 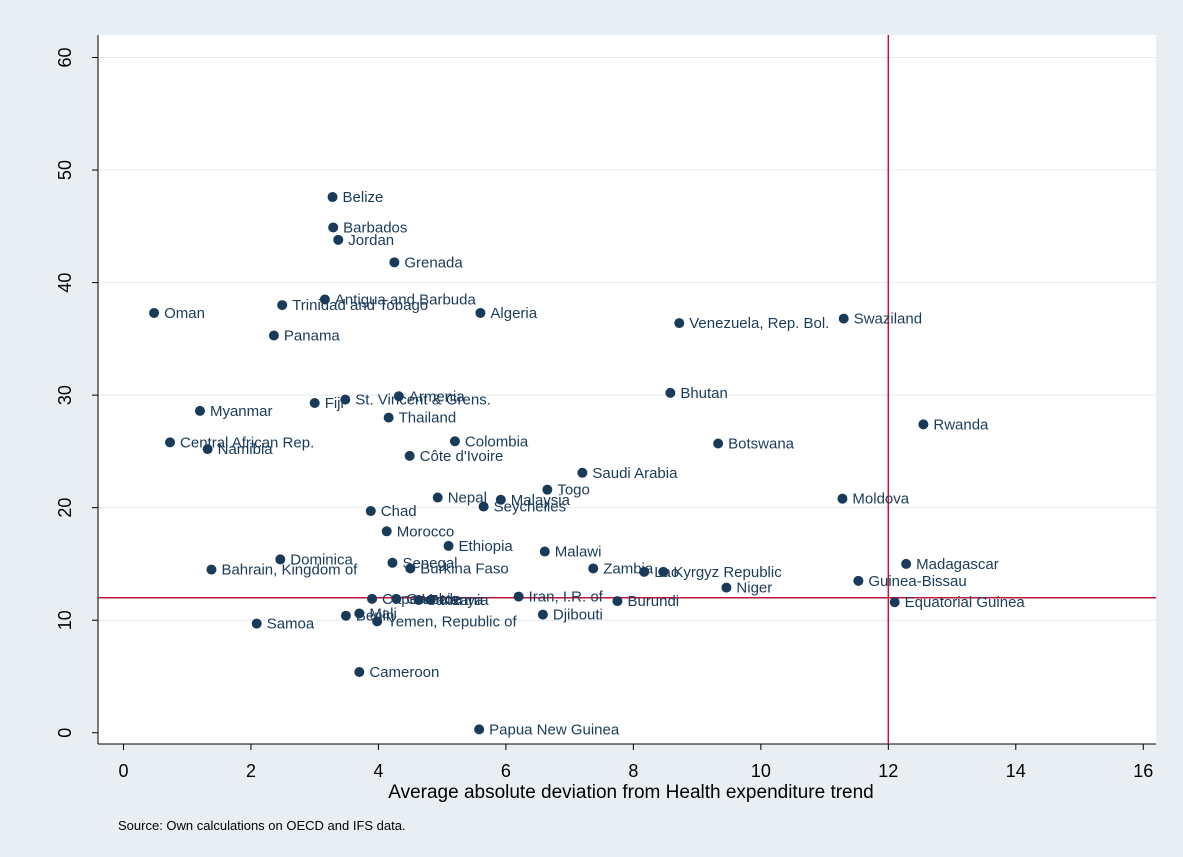 What do you see at coordinates (371, 240) in the screenshot?
I see `point-label: Jordan` at bounding box center [371, 240].